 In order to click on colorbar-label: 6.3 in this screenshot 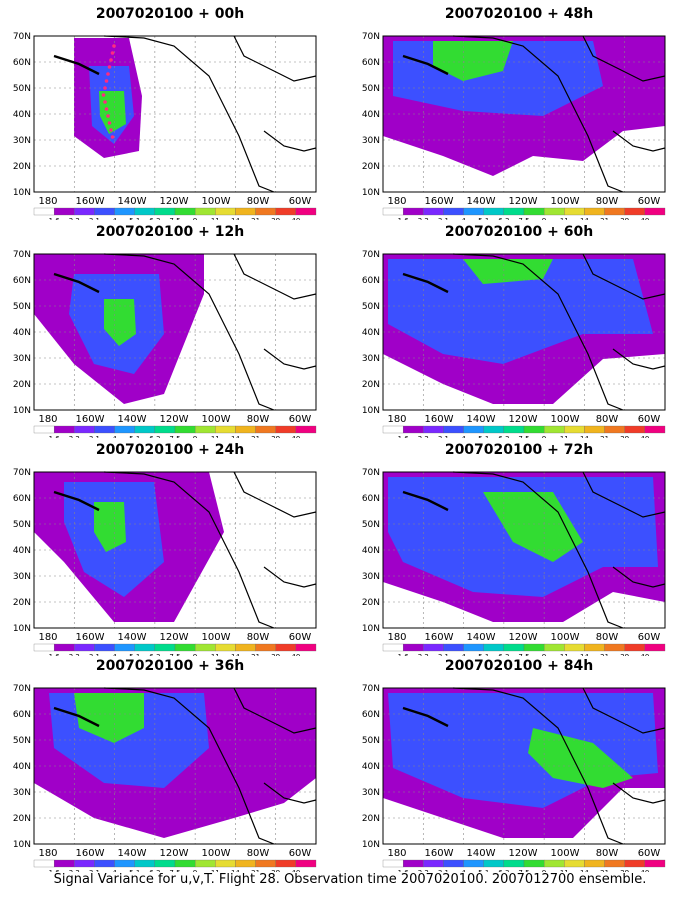, I will do `click(154, 218)`.